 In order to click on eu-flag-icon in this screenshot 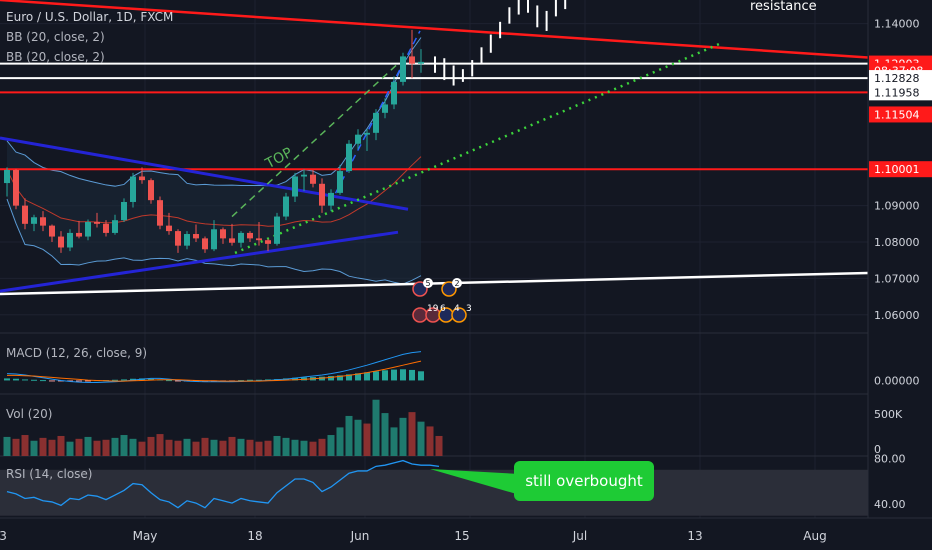, I will do `click(459, 315)`.